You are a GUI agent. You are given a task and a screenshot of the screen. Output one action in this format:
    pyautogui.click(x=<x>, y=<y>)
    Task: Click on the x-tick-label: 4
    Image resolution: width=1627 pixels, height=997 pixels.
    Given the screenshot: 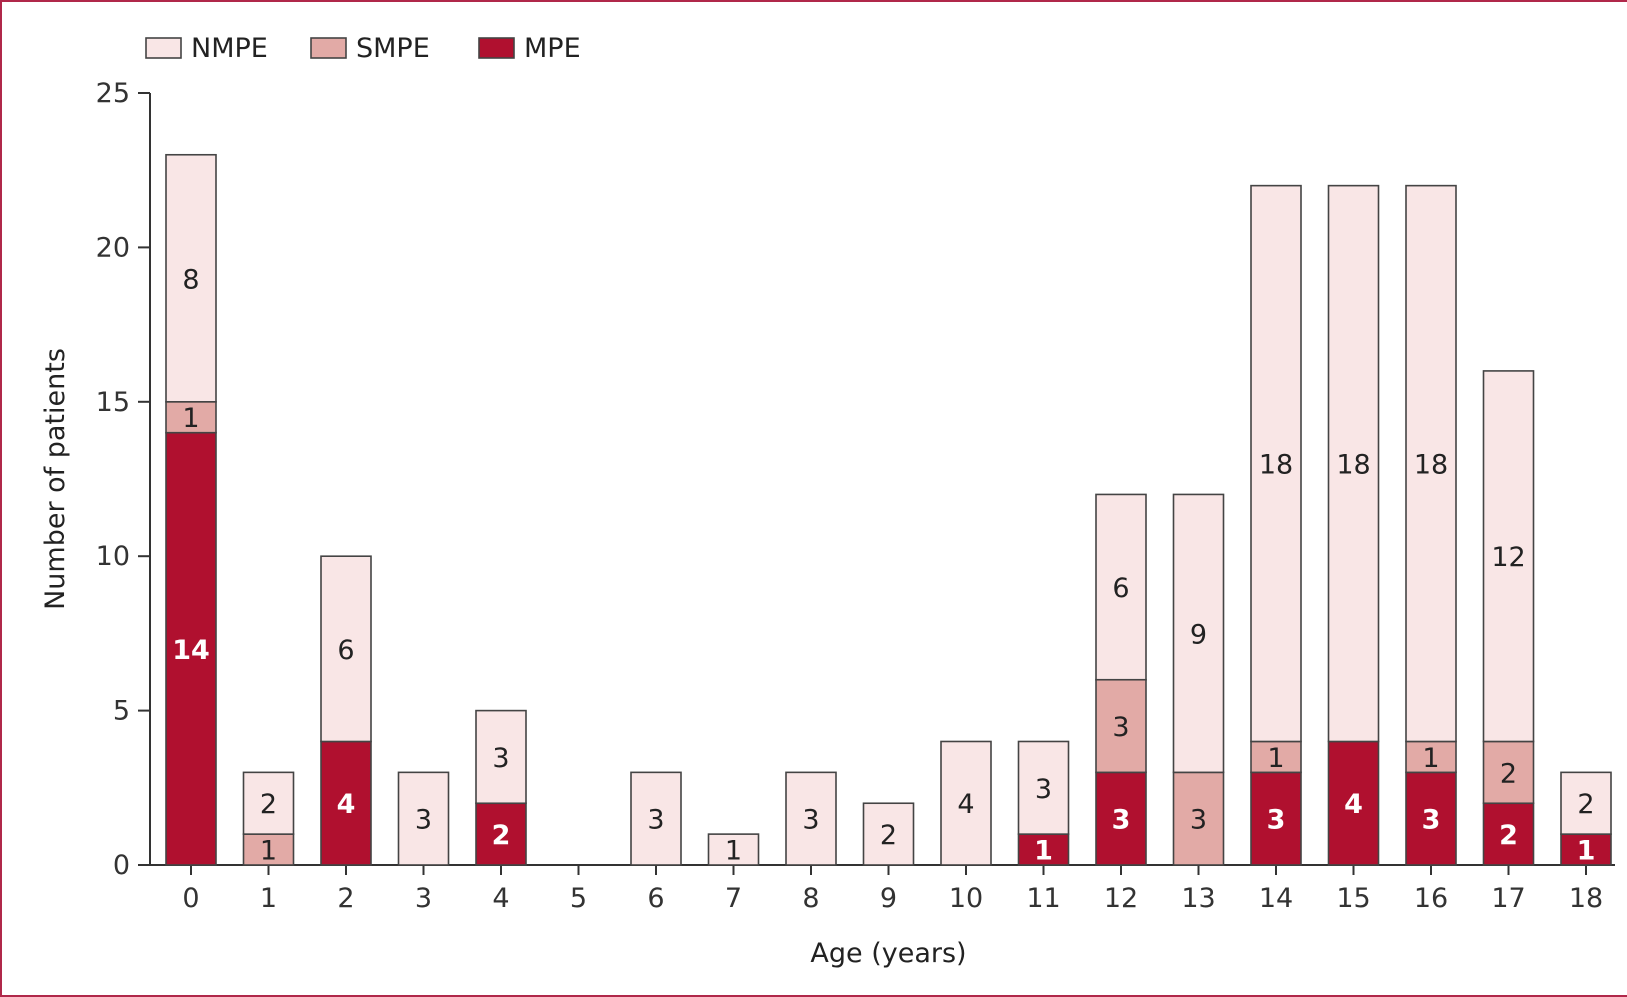 What is the action you would take?
    pyautogui.click(x=500, y=898)
    